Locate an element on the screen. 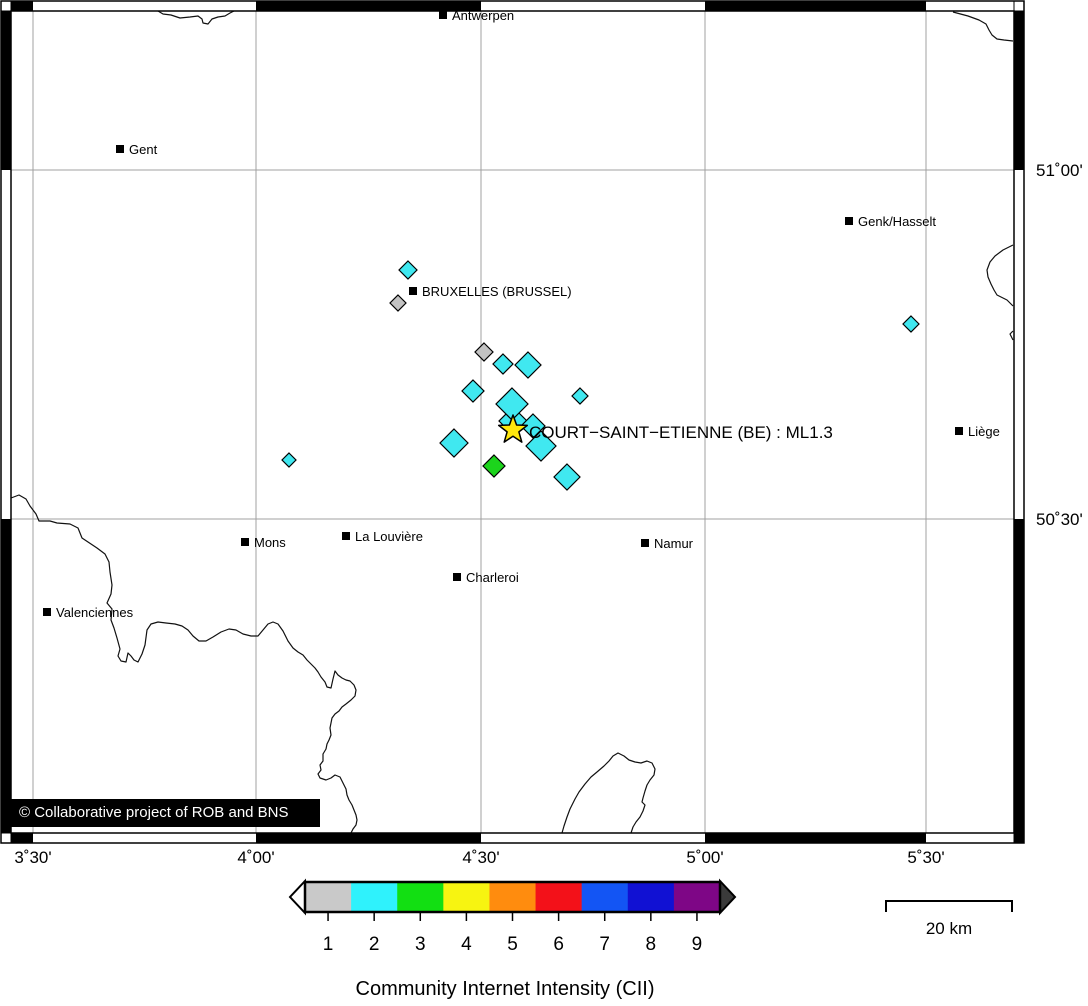  city-label: Genk/Hasselt is located at coordinates (897, 221).